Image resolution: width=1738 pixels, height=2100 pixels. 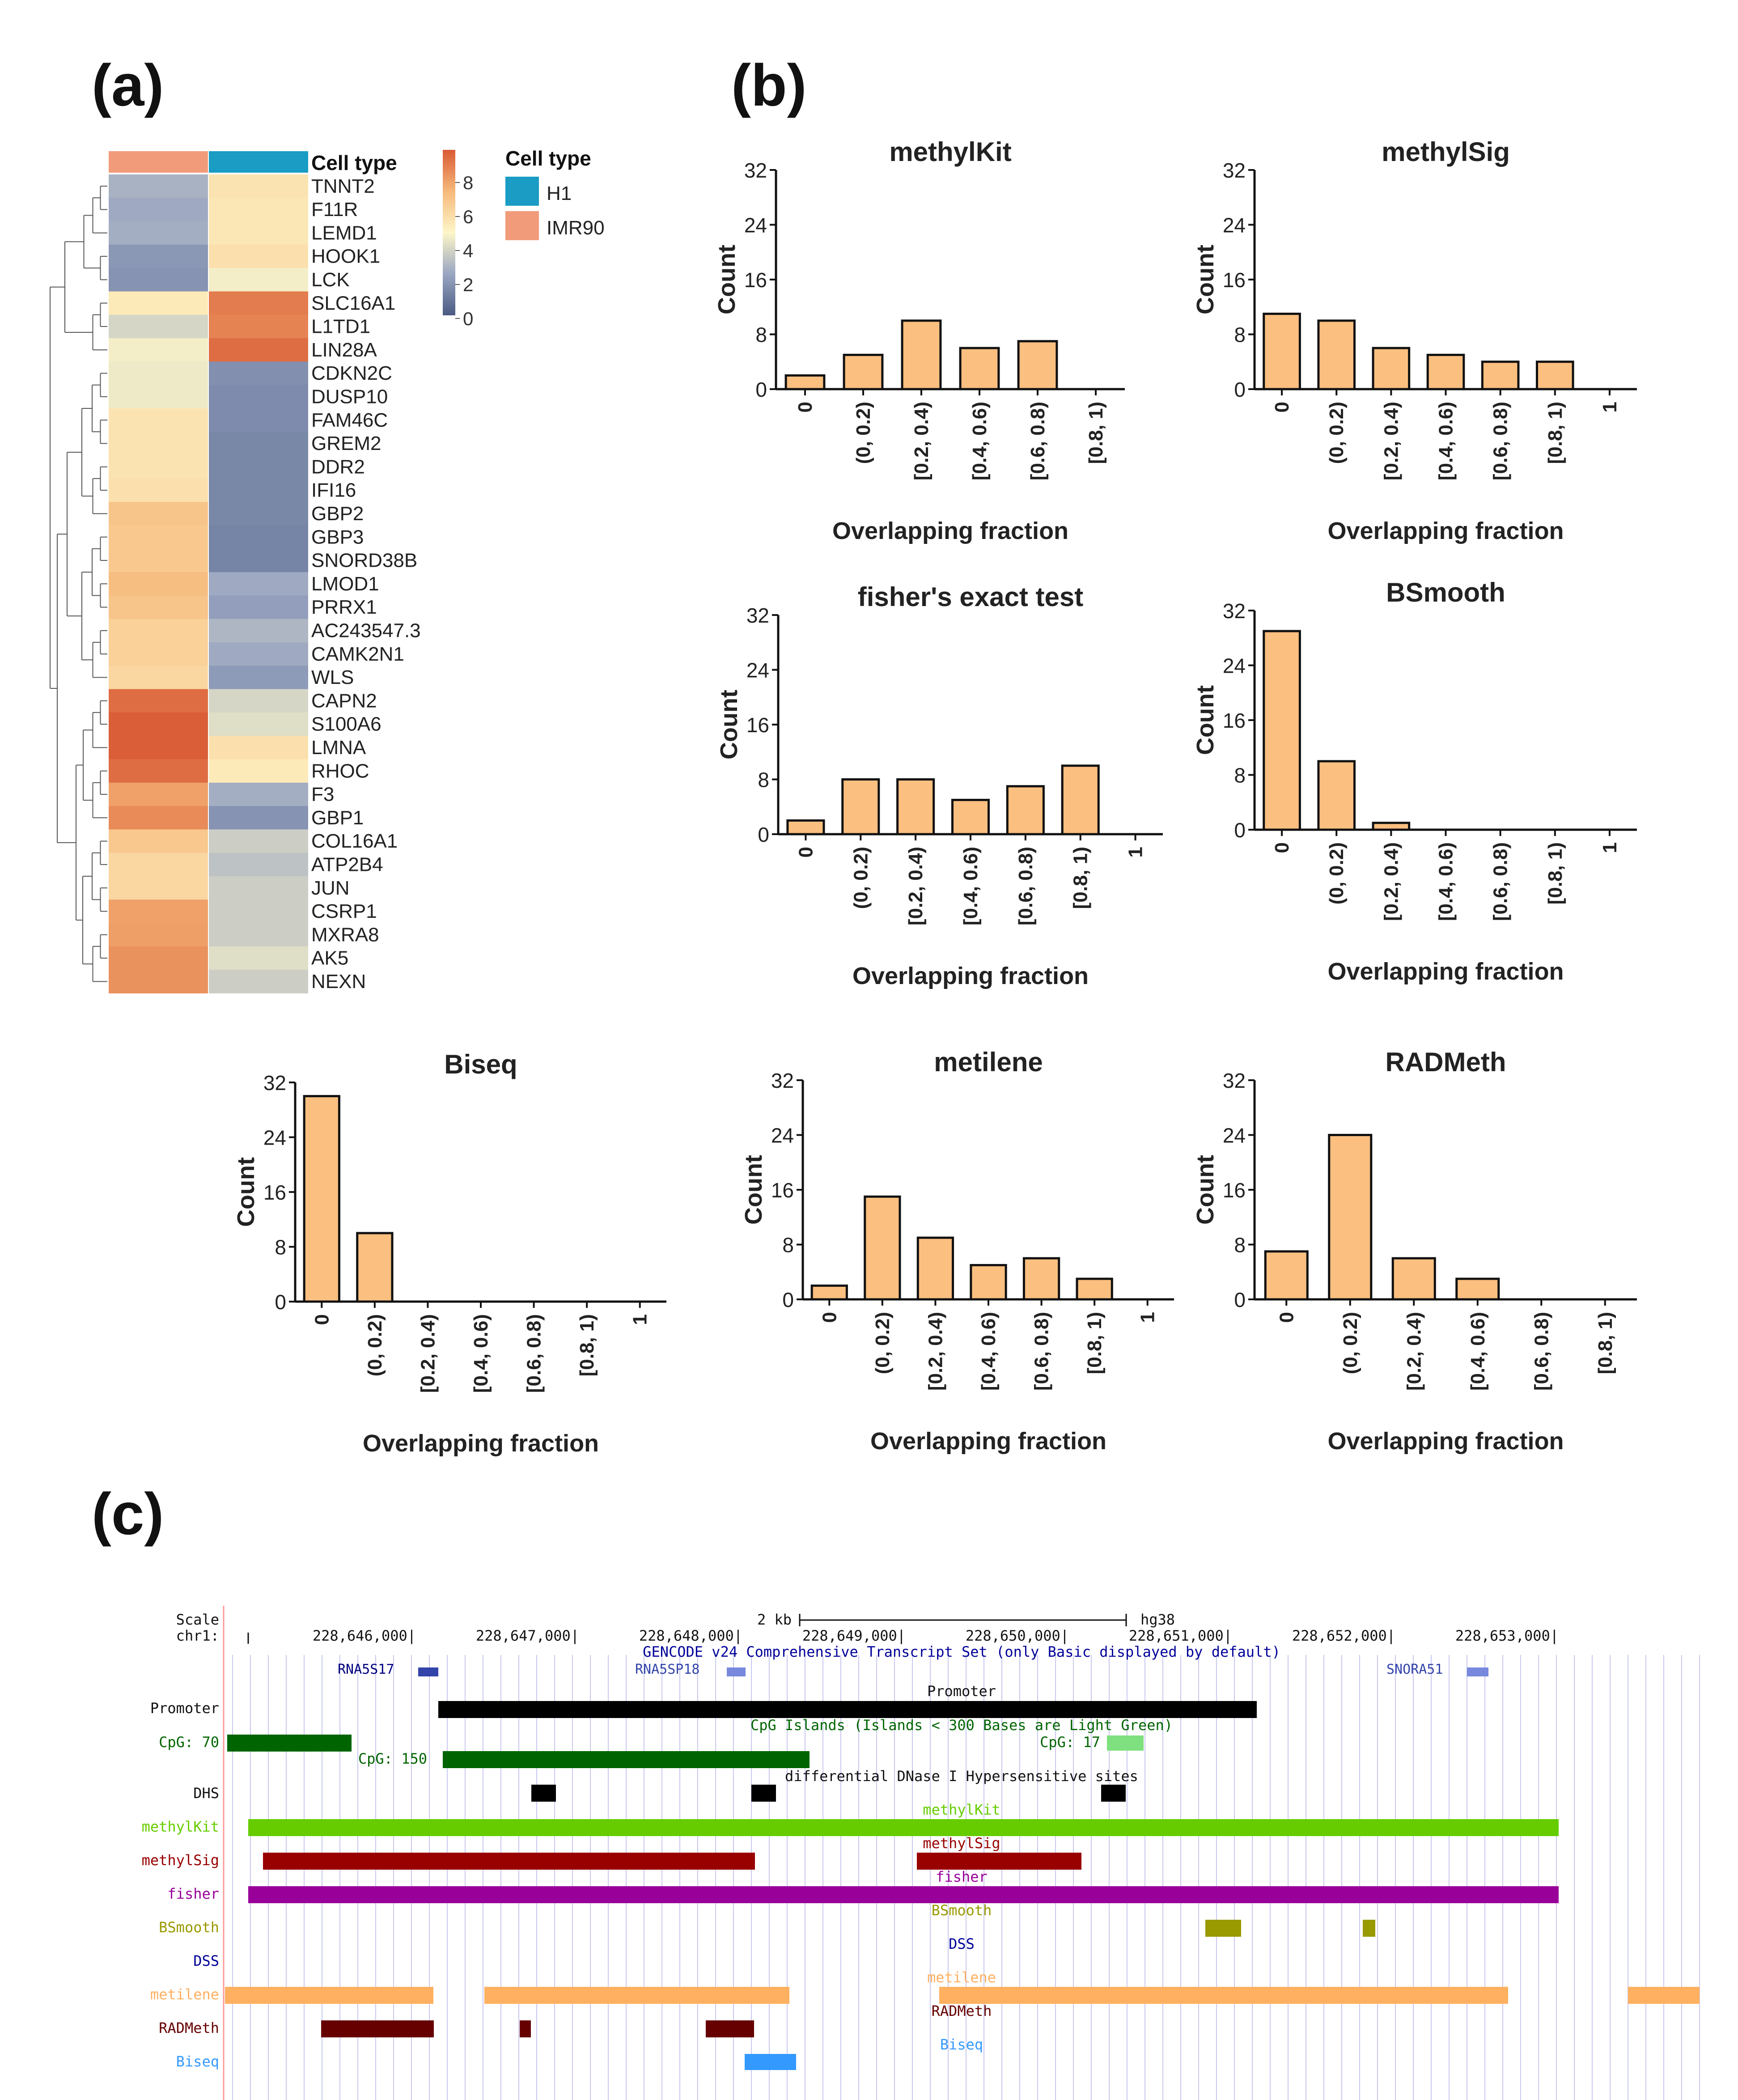 I want to click on track-title-fisher: fisher, so click(x=962, y=1876).